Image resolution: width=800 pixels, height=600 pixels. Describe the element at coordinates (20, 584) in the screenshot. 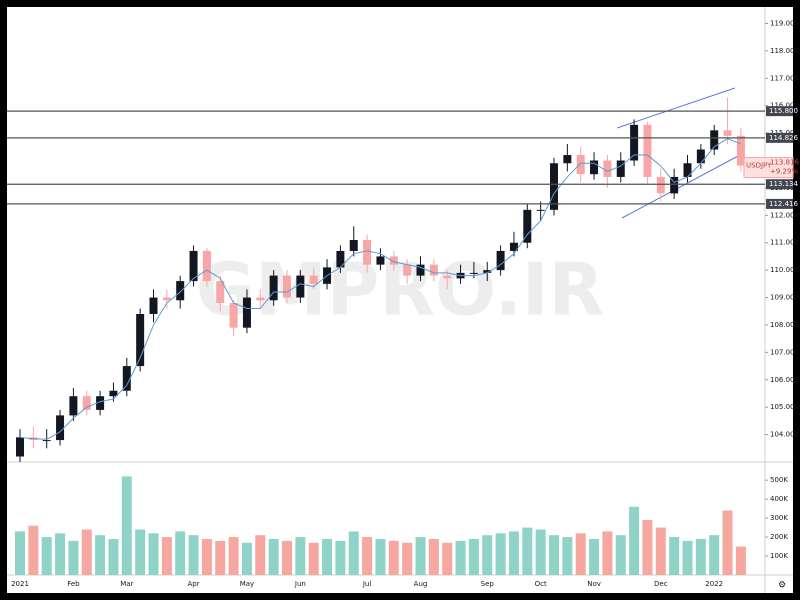

I see `x-tick-label: 2021` at that location.